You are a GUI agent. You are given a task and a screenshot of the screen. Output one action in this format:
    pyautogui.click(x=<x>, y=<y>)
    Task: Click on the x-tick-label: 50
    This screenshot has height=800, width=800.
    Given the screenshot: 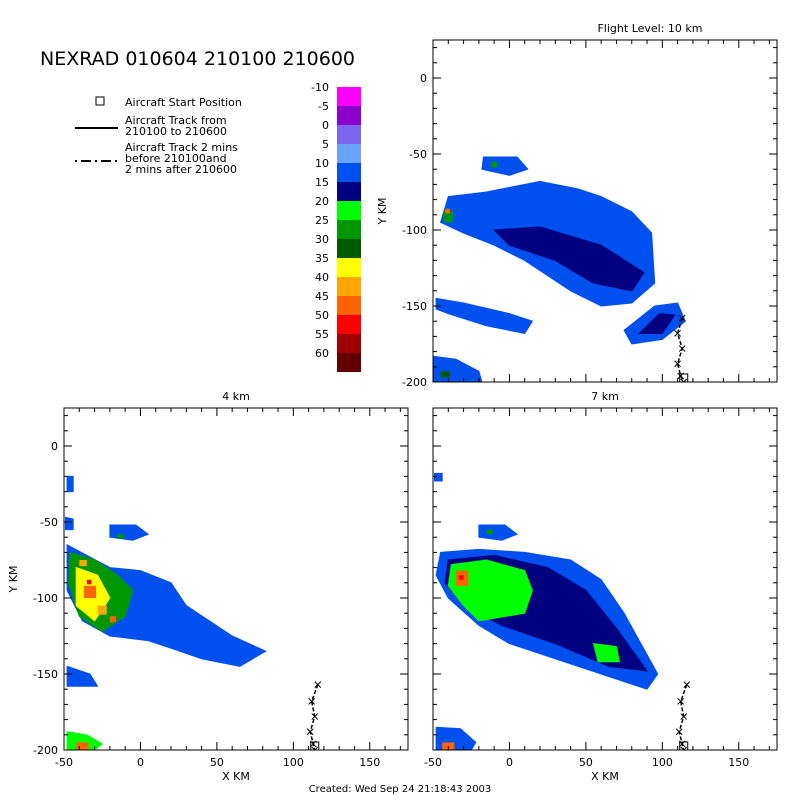 What is the action you would take?
    pyautogui.click(x=217, y=762)
    